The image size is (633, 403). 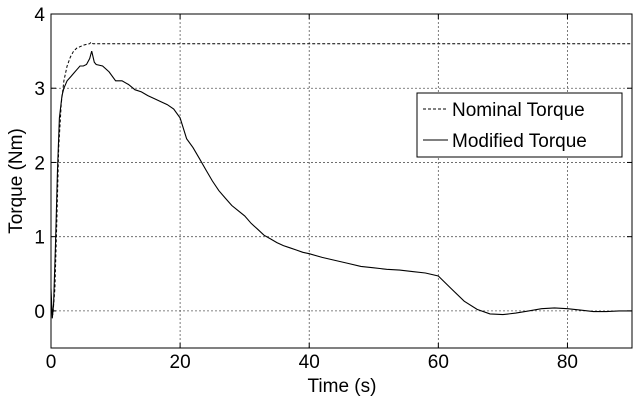 I want to click on legend-label-modified: Modified Torque, so click(x=519, y=141).